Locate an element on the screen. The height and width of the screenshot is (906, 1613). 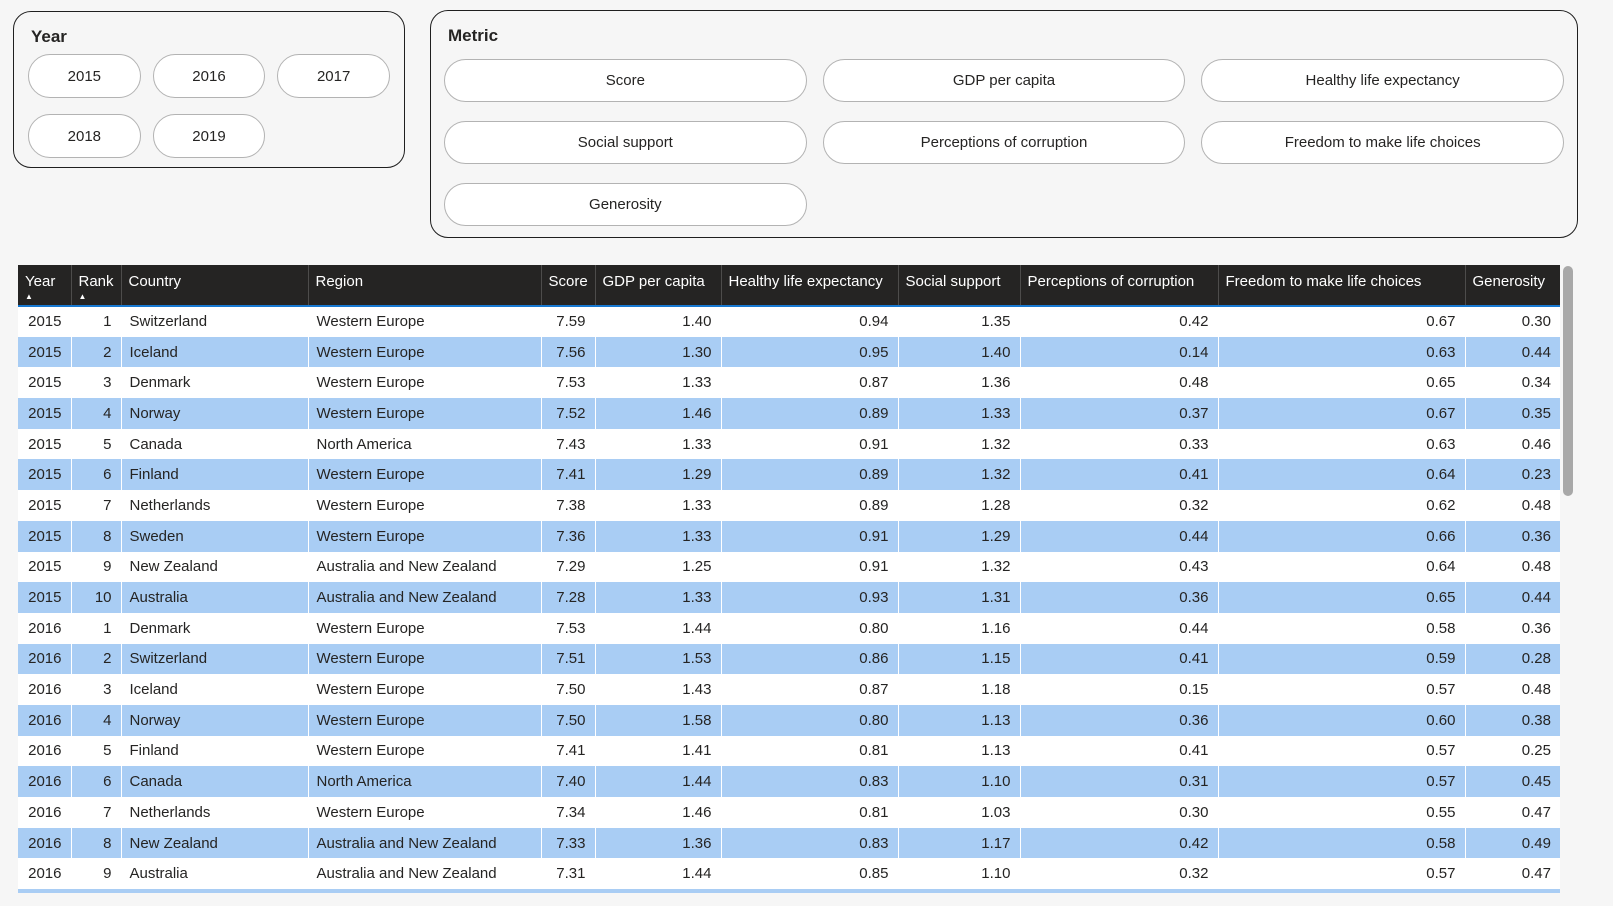
cell-freedom-to-make-life-choices: 0.66 is located at coordinates (1342, 536).